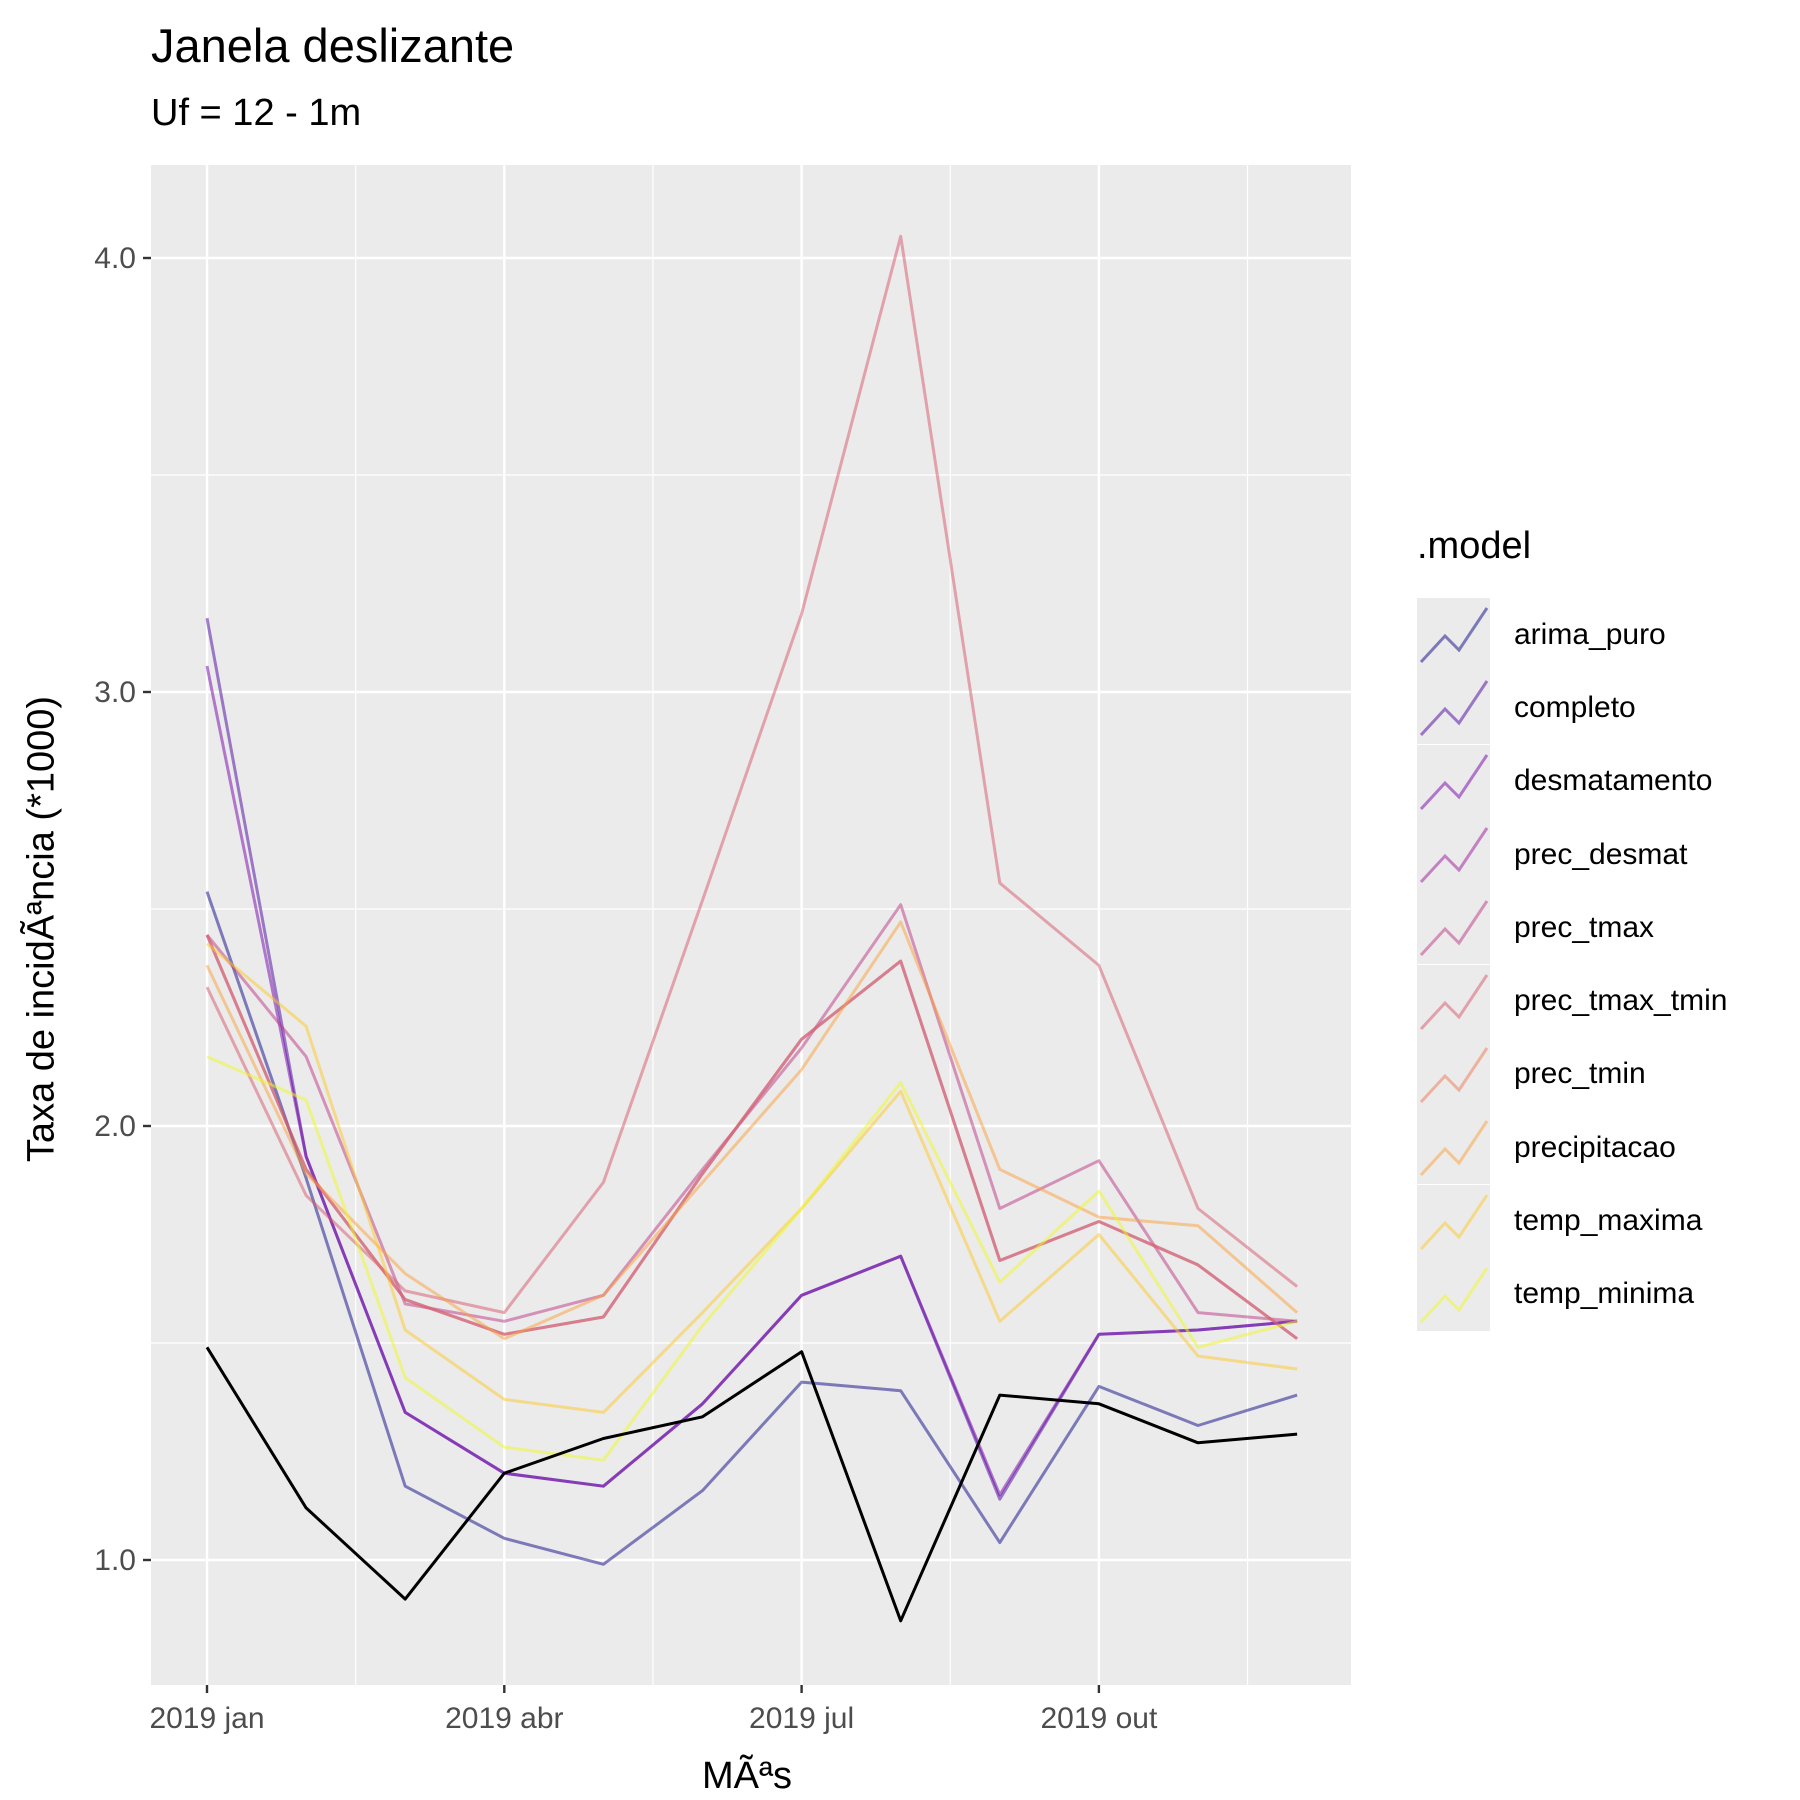 This screenshot has height=1800, width=1800. Describe the element at coordinates (1601, 854) in the screenshot. I see `legend-label: prec_desmat` at that location.